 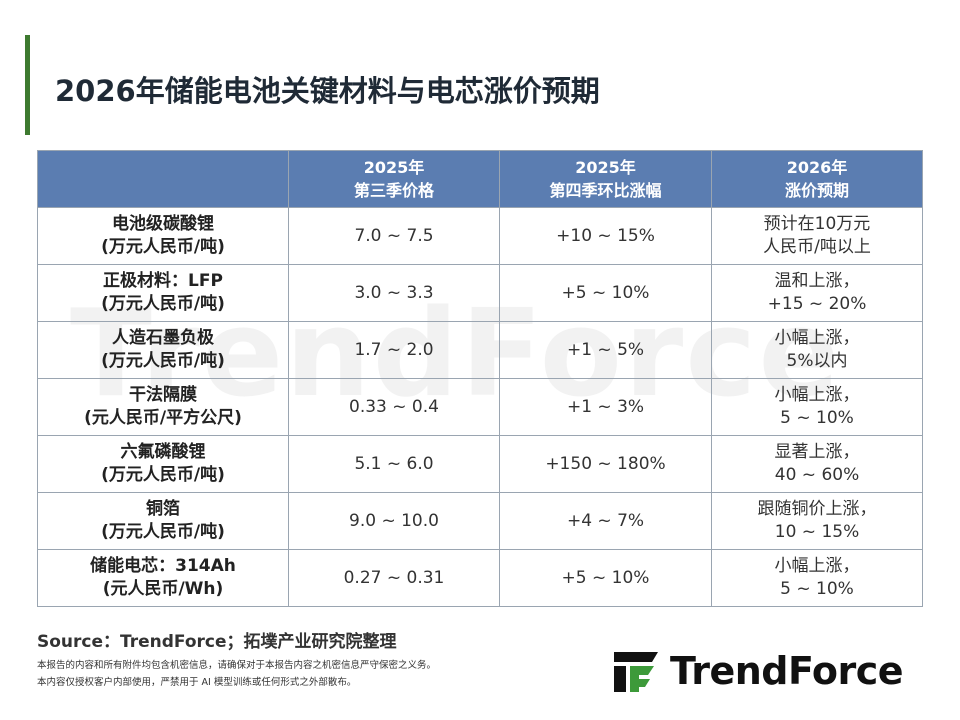 What do you see at coordinates (636, 672) in the screenshot?
I see `logo-icon` at bounding box center [636, 672].